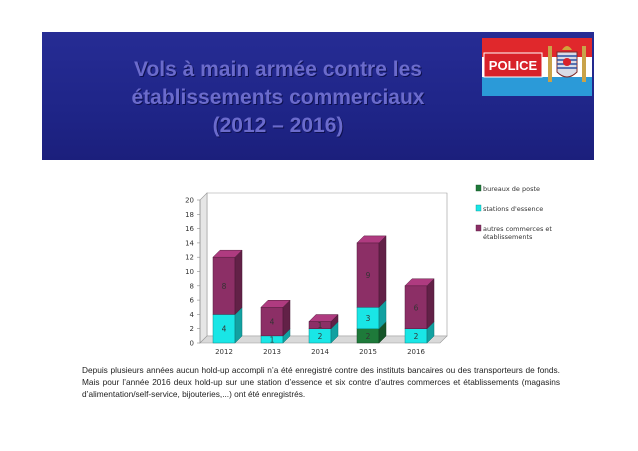  What do you see at coordinates (368, 318) in the screenshot?
I see `data-label: 3` at bounding box center [368, 318].